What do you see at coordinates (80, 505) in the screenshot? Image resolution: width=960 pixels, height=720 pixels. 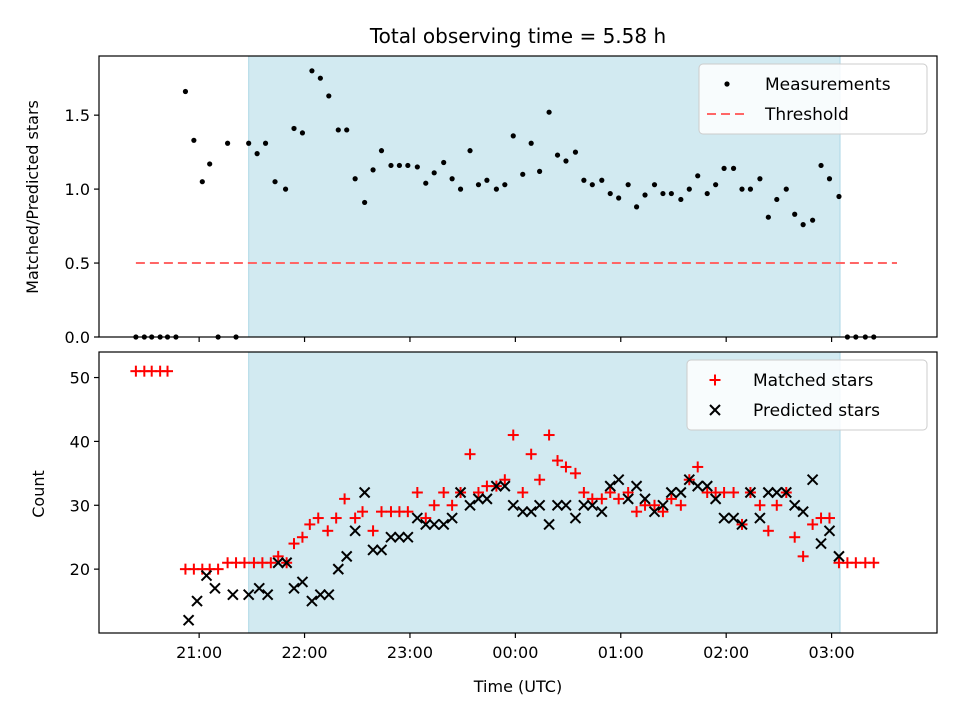 I see `y-tick-label: 30` at bounding box center [80, 505].